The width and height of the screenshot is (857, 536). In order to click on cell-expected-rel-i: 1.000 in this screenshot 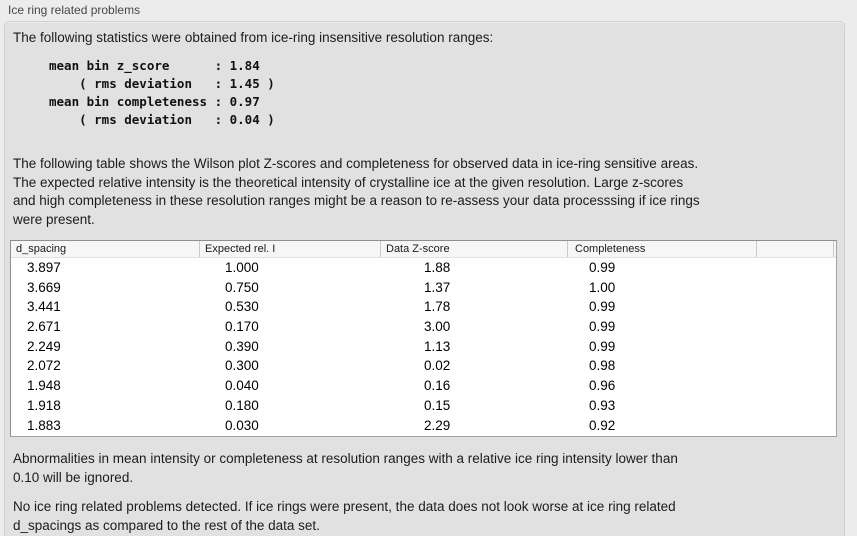, I will do `click(242, 267)`.